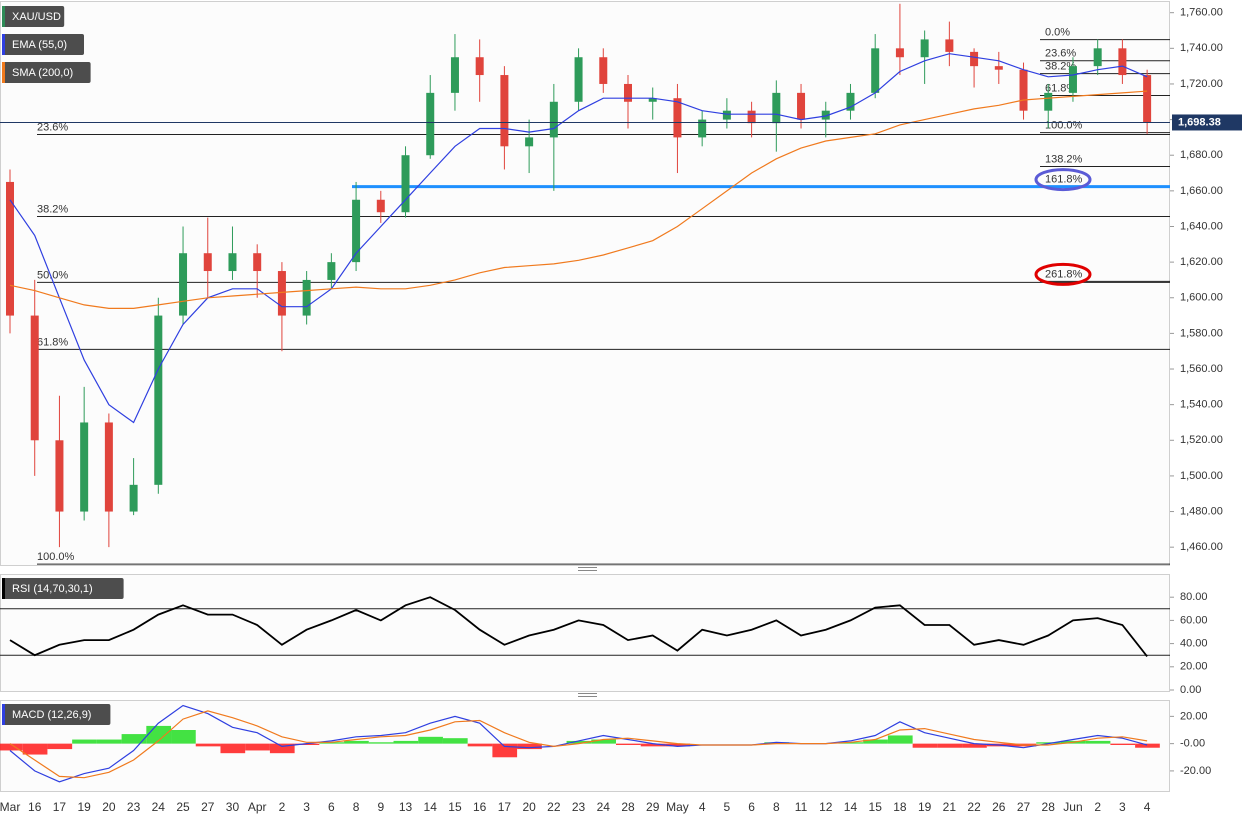  What do you see at coordinates (36, 17) in the screenshot?
I see `legend-label: XAU/USD` at bounding box center [36, 17].